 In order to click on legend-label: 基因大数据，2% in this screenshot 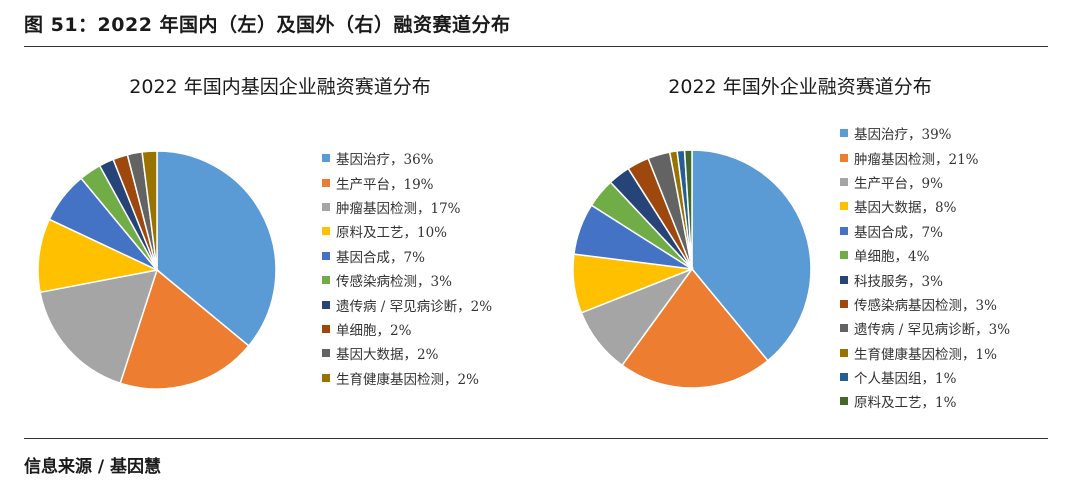, I will do `click(387, 355)`.